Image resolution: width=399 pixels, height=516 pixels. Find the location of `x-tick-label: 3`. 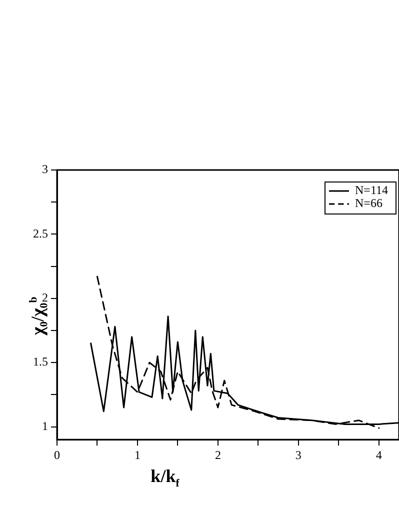

x-tick-label: 3 is located at coordinates (298, 455).